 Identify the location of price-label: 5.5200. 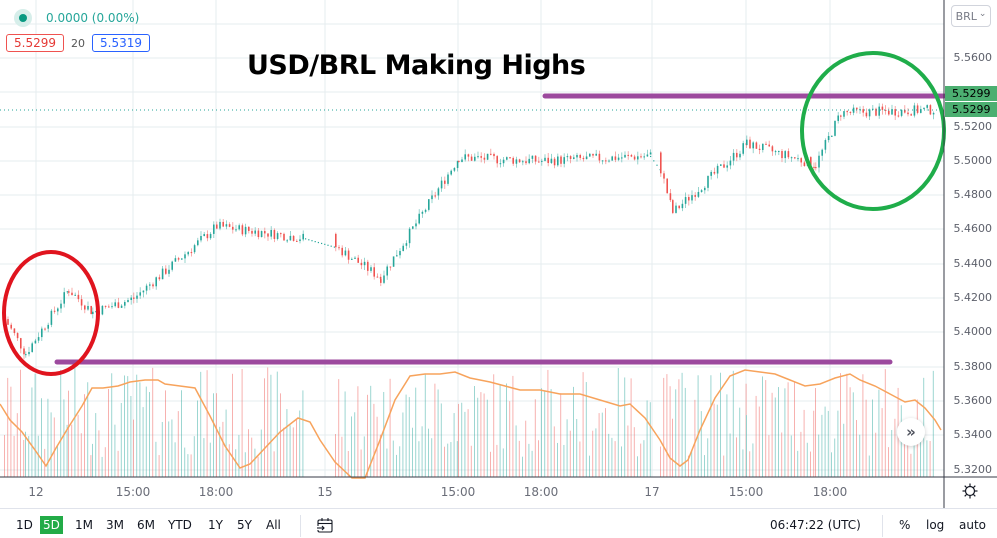
(973, 126).